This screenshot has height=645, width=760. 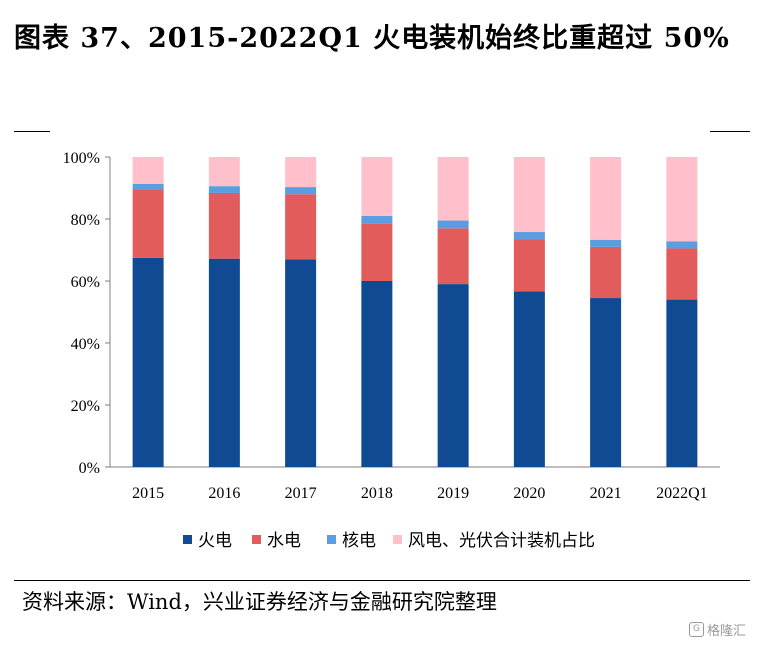 I want to click on legend-label: 风电、光伏合计装机占比, so click(x=501, y=540).